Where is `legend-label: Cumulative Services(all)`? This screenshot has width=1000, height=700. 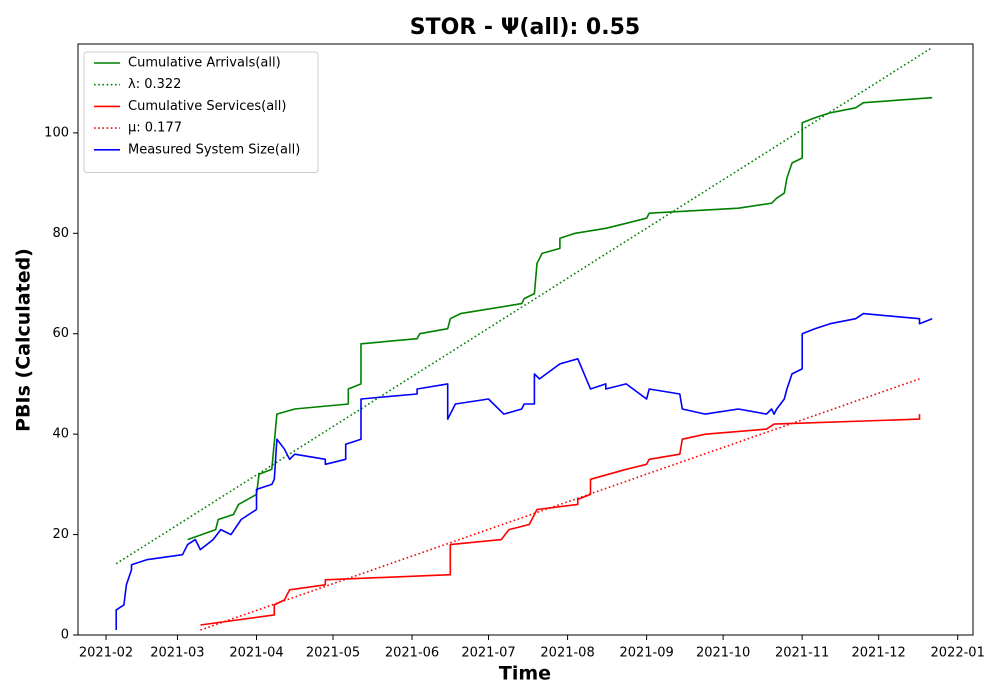 legend-label: Cumulative Services(all) is located at coordinates (207, 106).